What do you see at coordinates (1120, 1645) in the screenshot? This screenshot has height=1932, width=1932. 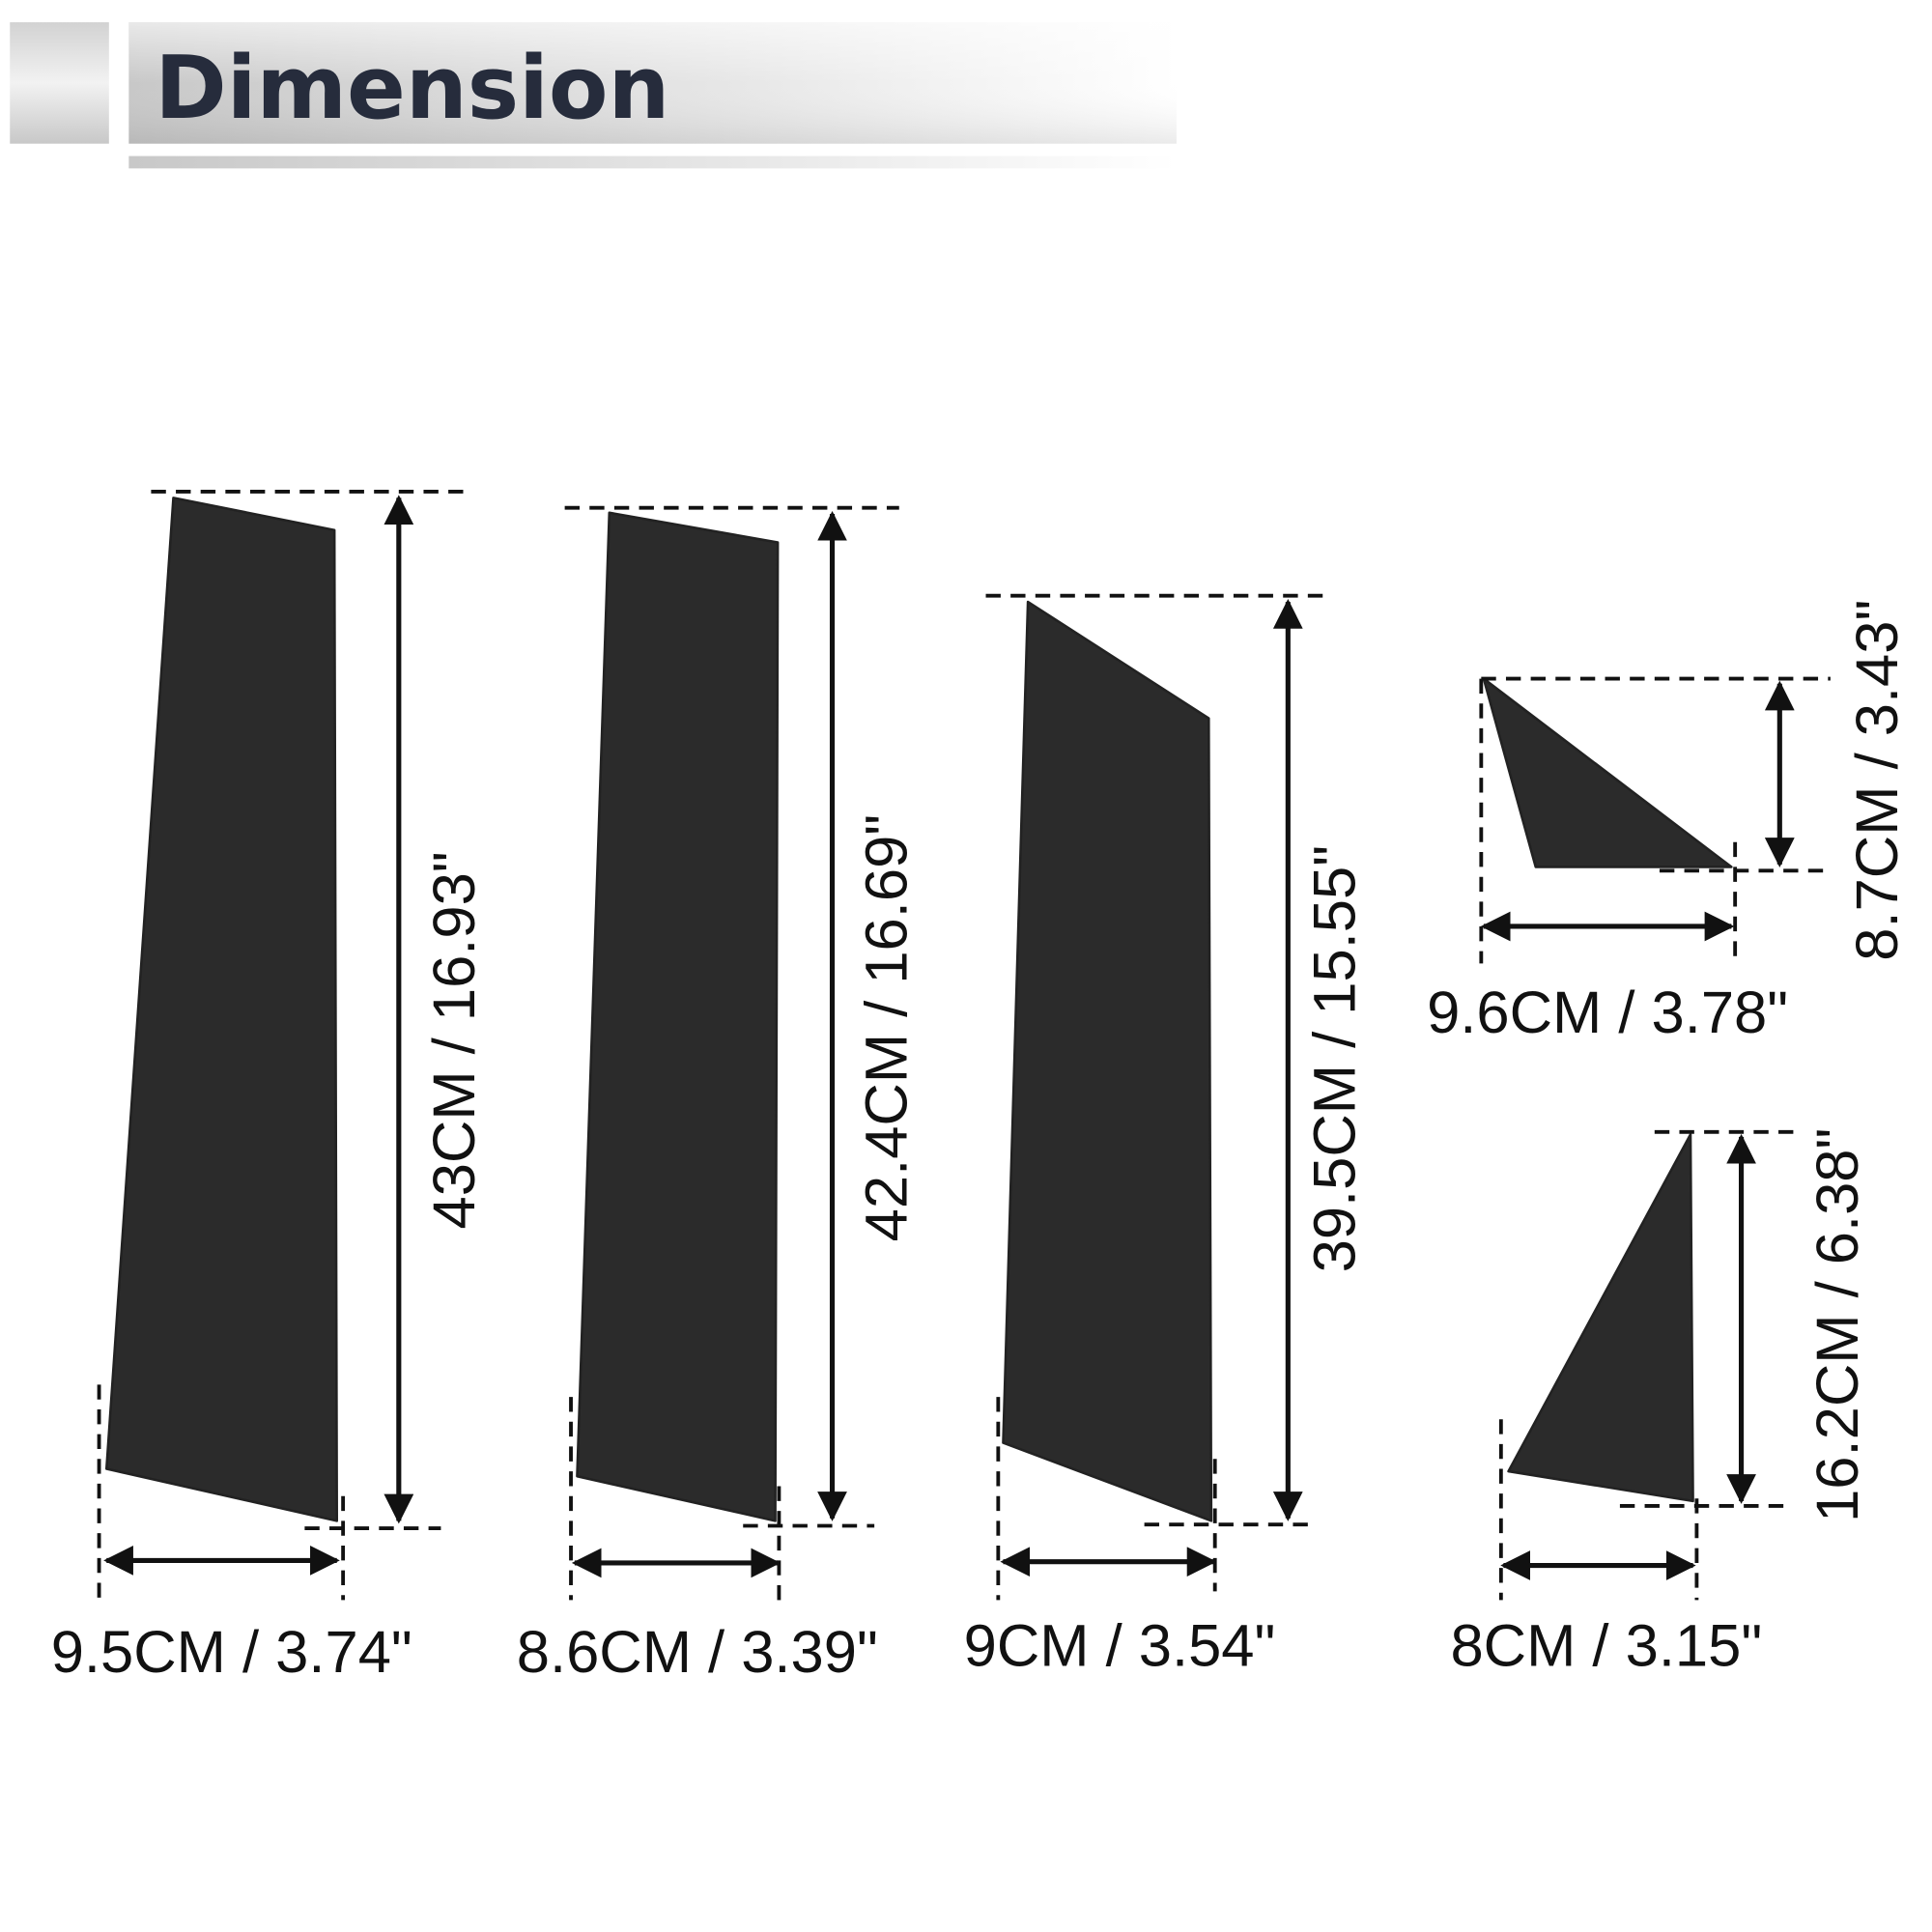 I see `width-label: 9CM / 3.54"` at bounding box center [1120, 1645].